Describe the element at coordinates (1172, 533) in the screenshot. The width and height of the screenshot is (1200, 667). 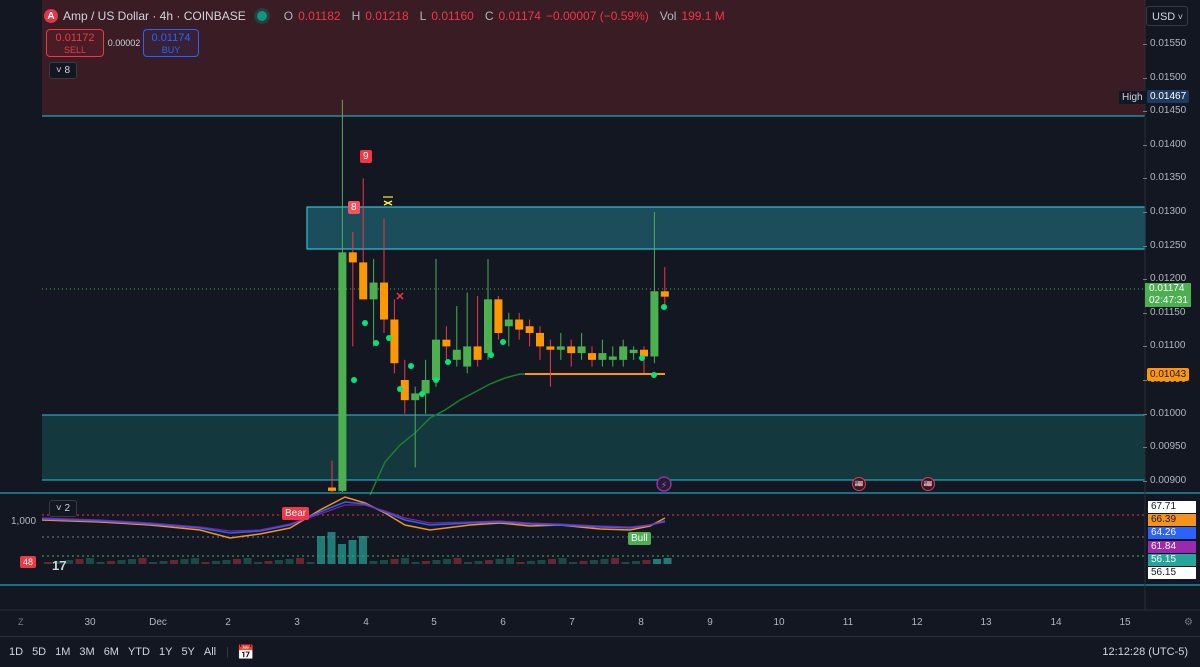
I see `indicator-value-badge: 64.26` at that location.